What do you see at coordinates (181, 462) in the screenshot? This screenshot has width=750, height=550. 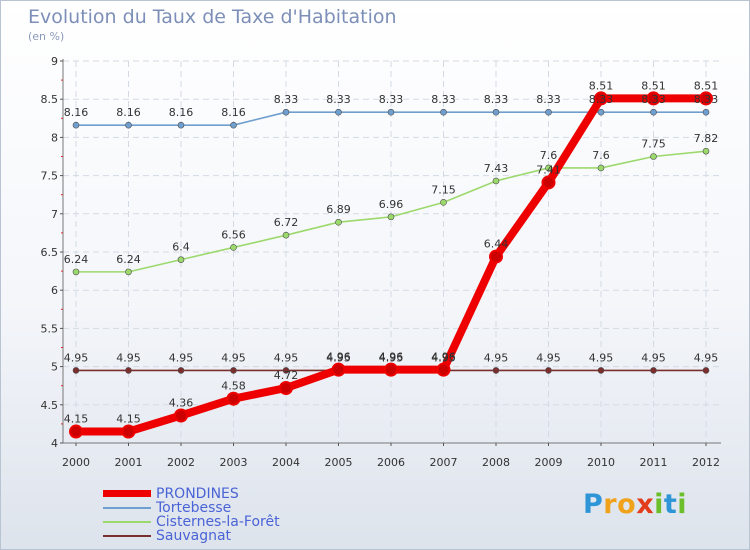 I see `x-tick-label: 2002` at bounding box center [181, 462].